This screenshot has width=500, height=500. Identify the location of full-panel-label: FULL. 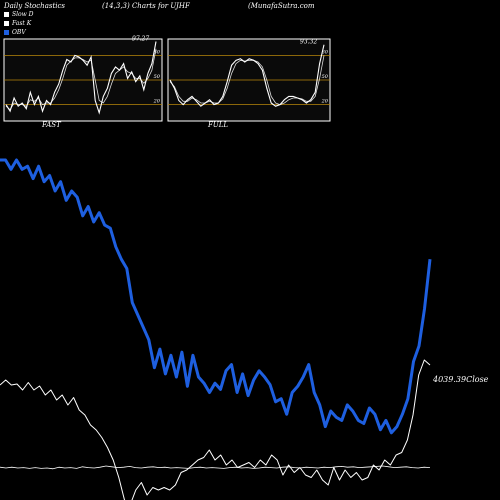
(218, 125).